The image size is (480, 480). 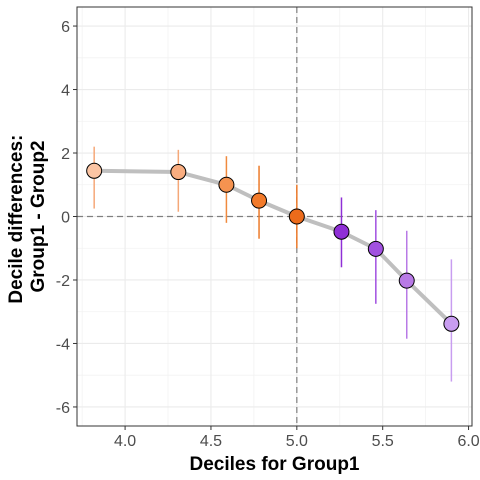 I want to click on x-tick-labels: 4.0 4.5 5.0 5.5 6.0, so click(x=297, y=441).